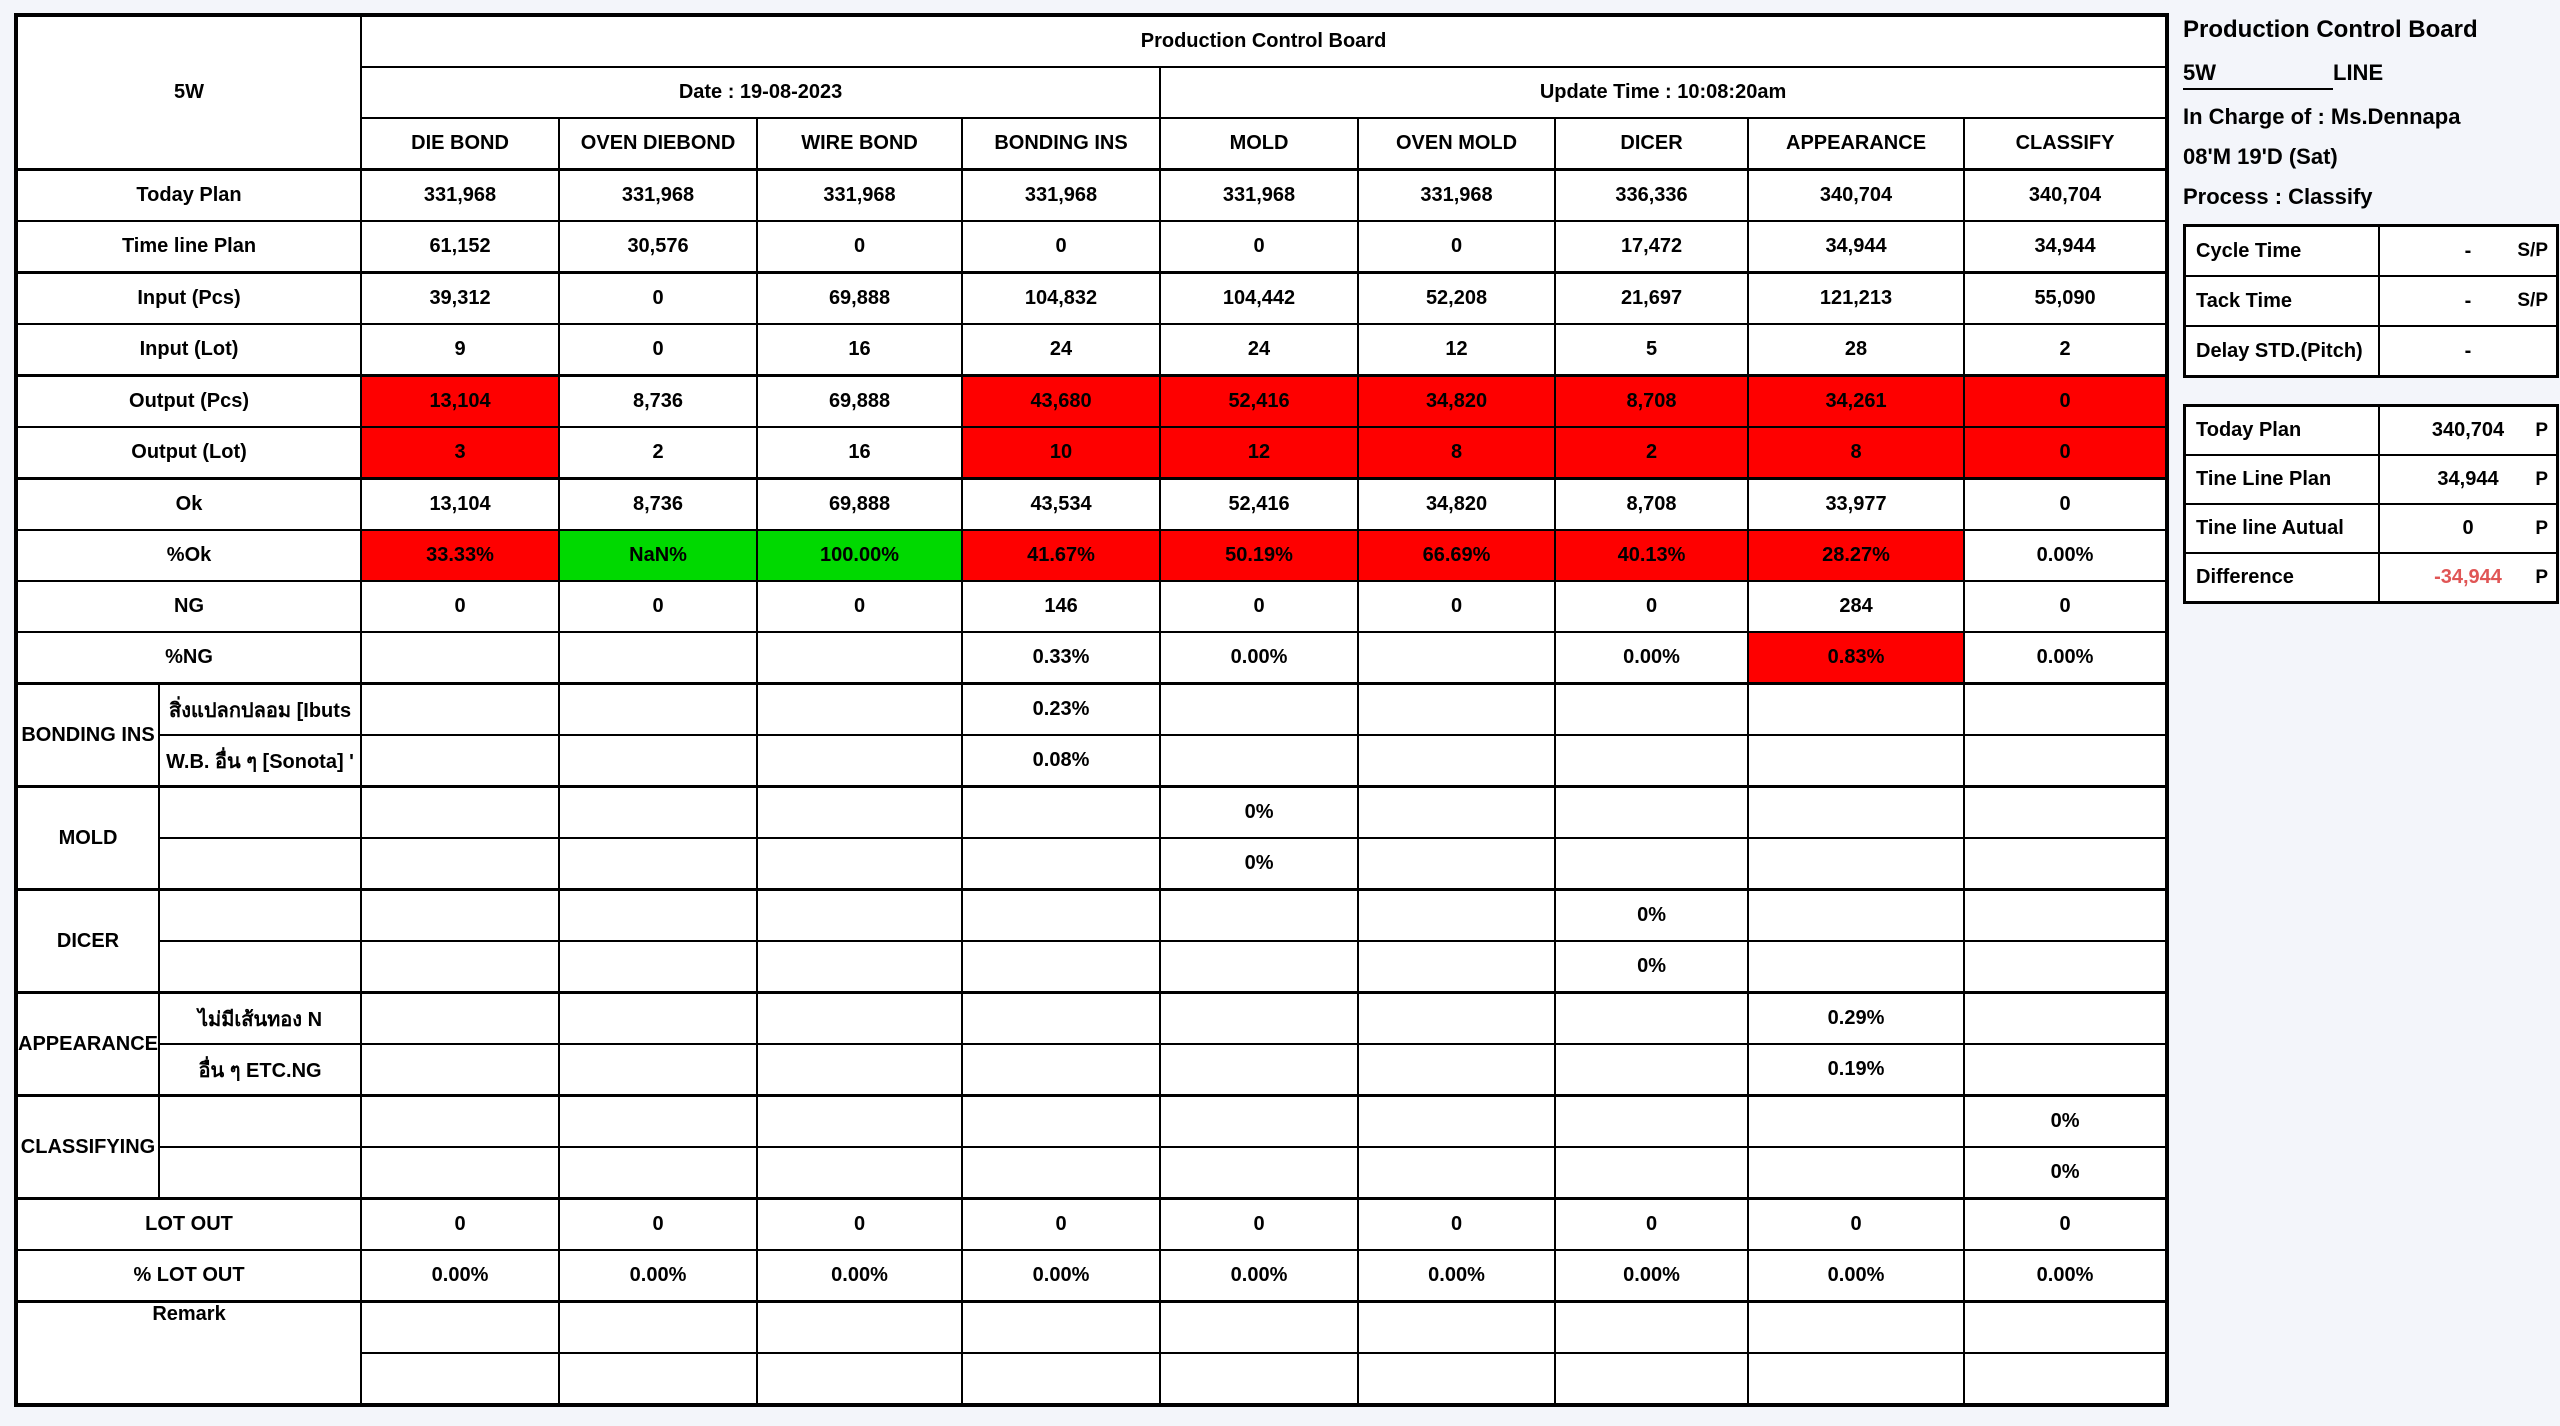 Image resolution: width=2560 pixels, height=1426 pixels. What do you see at coordinates (658, 1018) in the screenshot?
I see `cell-appearance-1-oven-diebond` at bounding box center [658, 1018].